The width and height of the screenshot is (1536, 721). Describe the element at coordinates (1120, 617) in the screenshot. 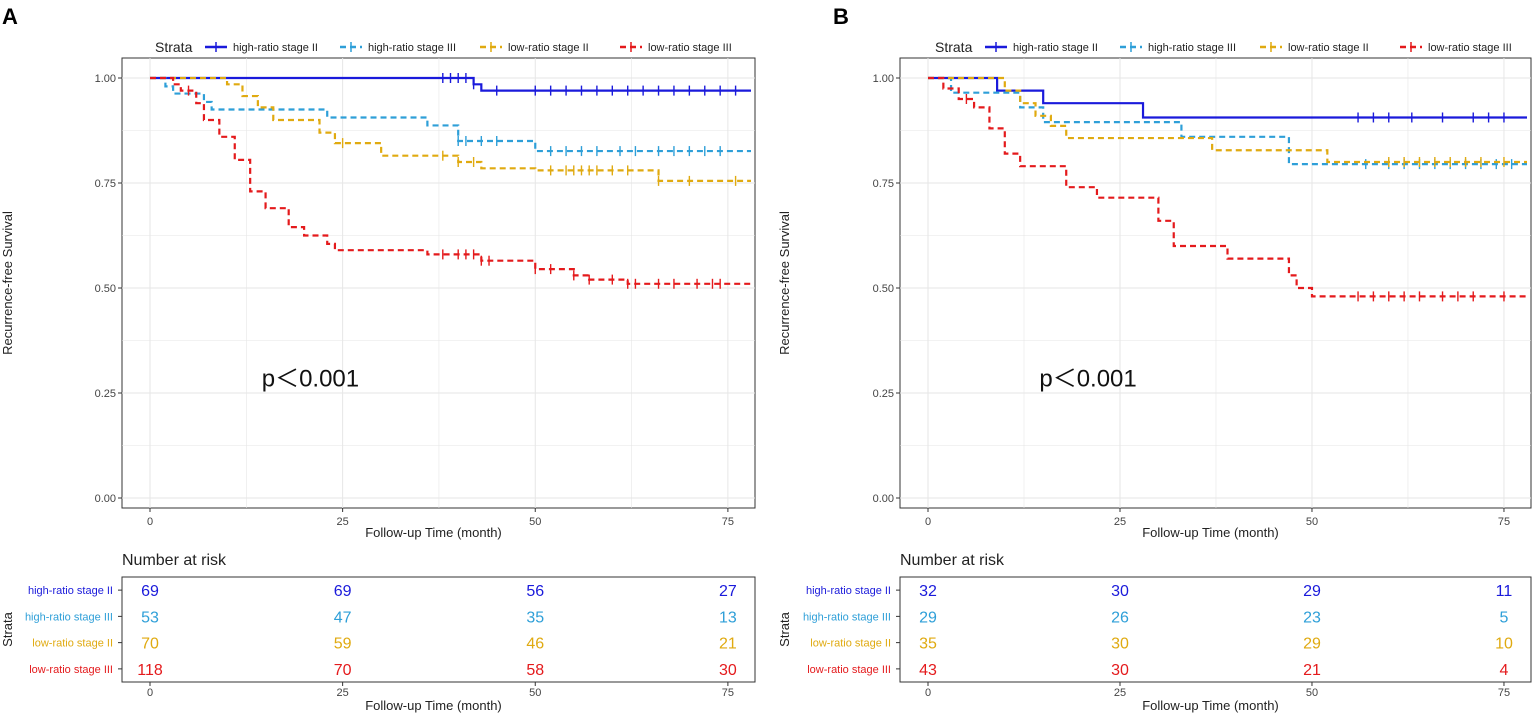

I see `risk-value: 26` at that location.